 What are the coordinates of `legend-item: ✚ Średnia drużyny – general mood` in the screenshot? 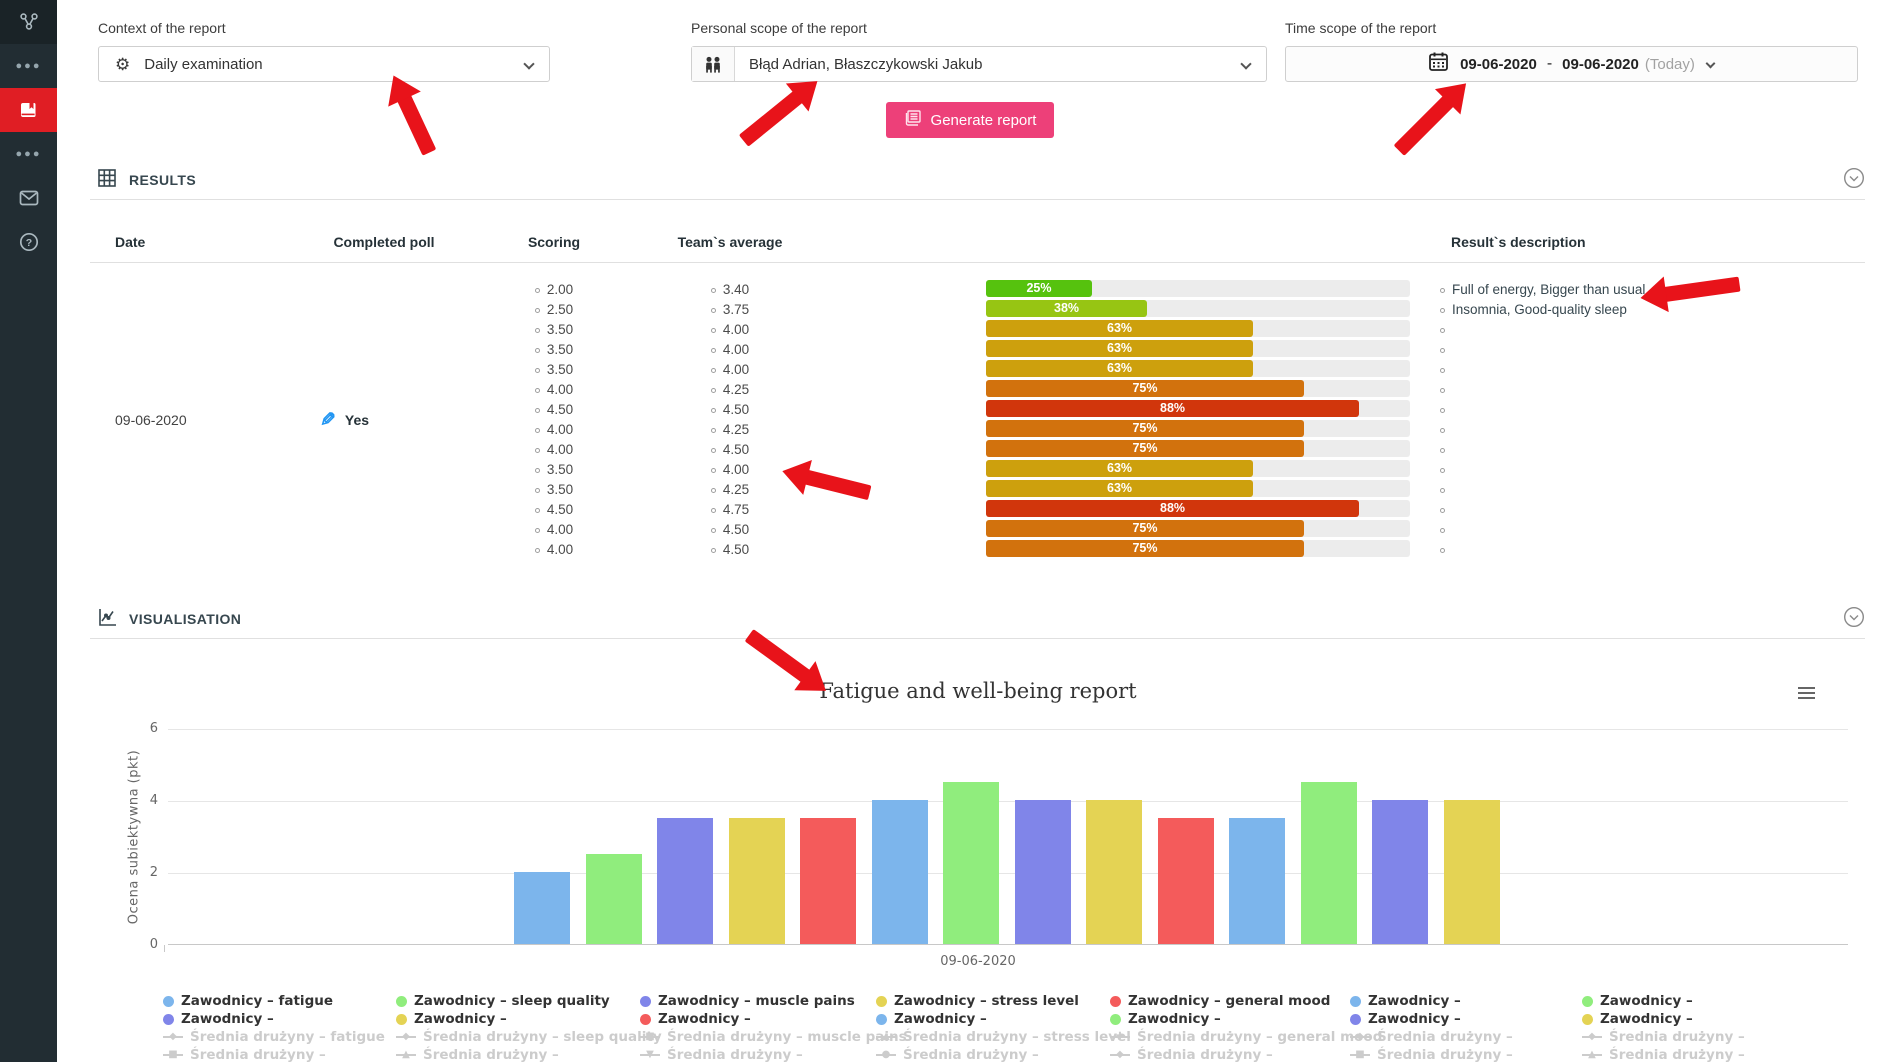 It's located at (1246, 1037).